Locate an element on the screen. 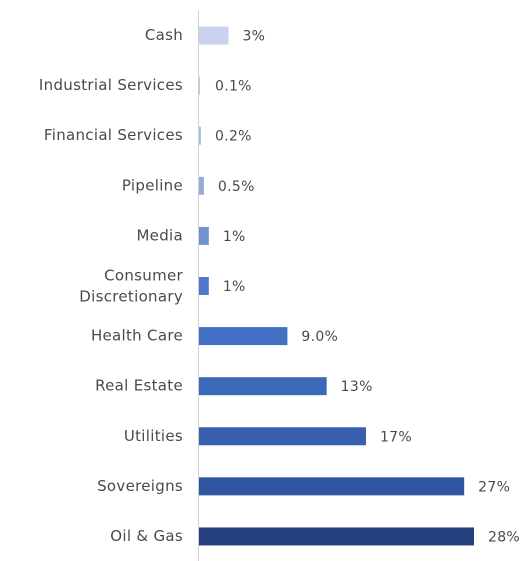 This screenshot has height=561, width=529. category-label: Health Care is located at coordinates (137, 336).